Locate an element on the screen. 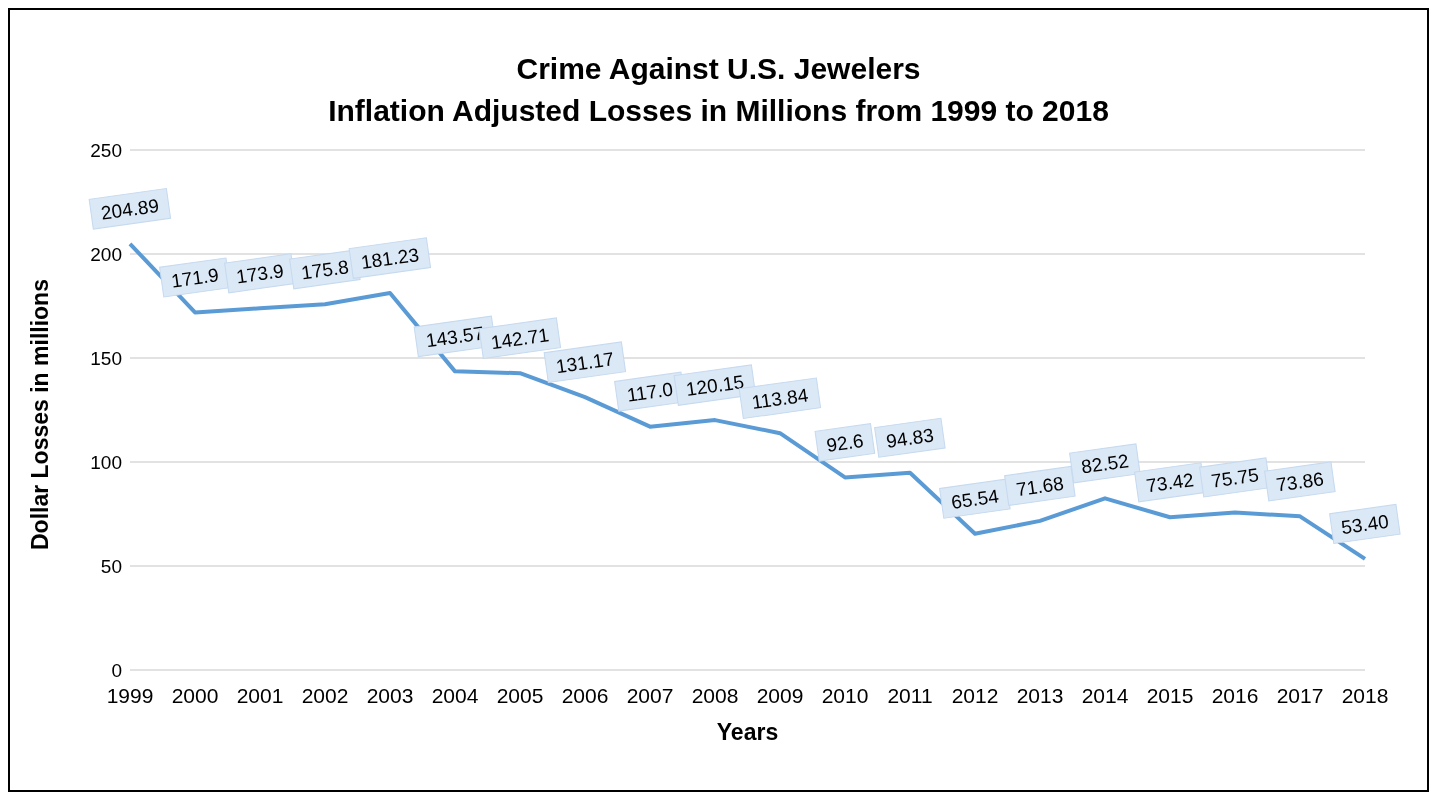 The height and width of the screenshot is (800, 1437). x-tick-label: 2015 is located at coordinates (1170, 695).